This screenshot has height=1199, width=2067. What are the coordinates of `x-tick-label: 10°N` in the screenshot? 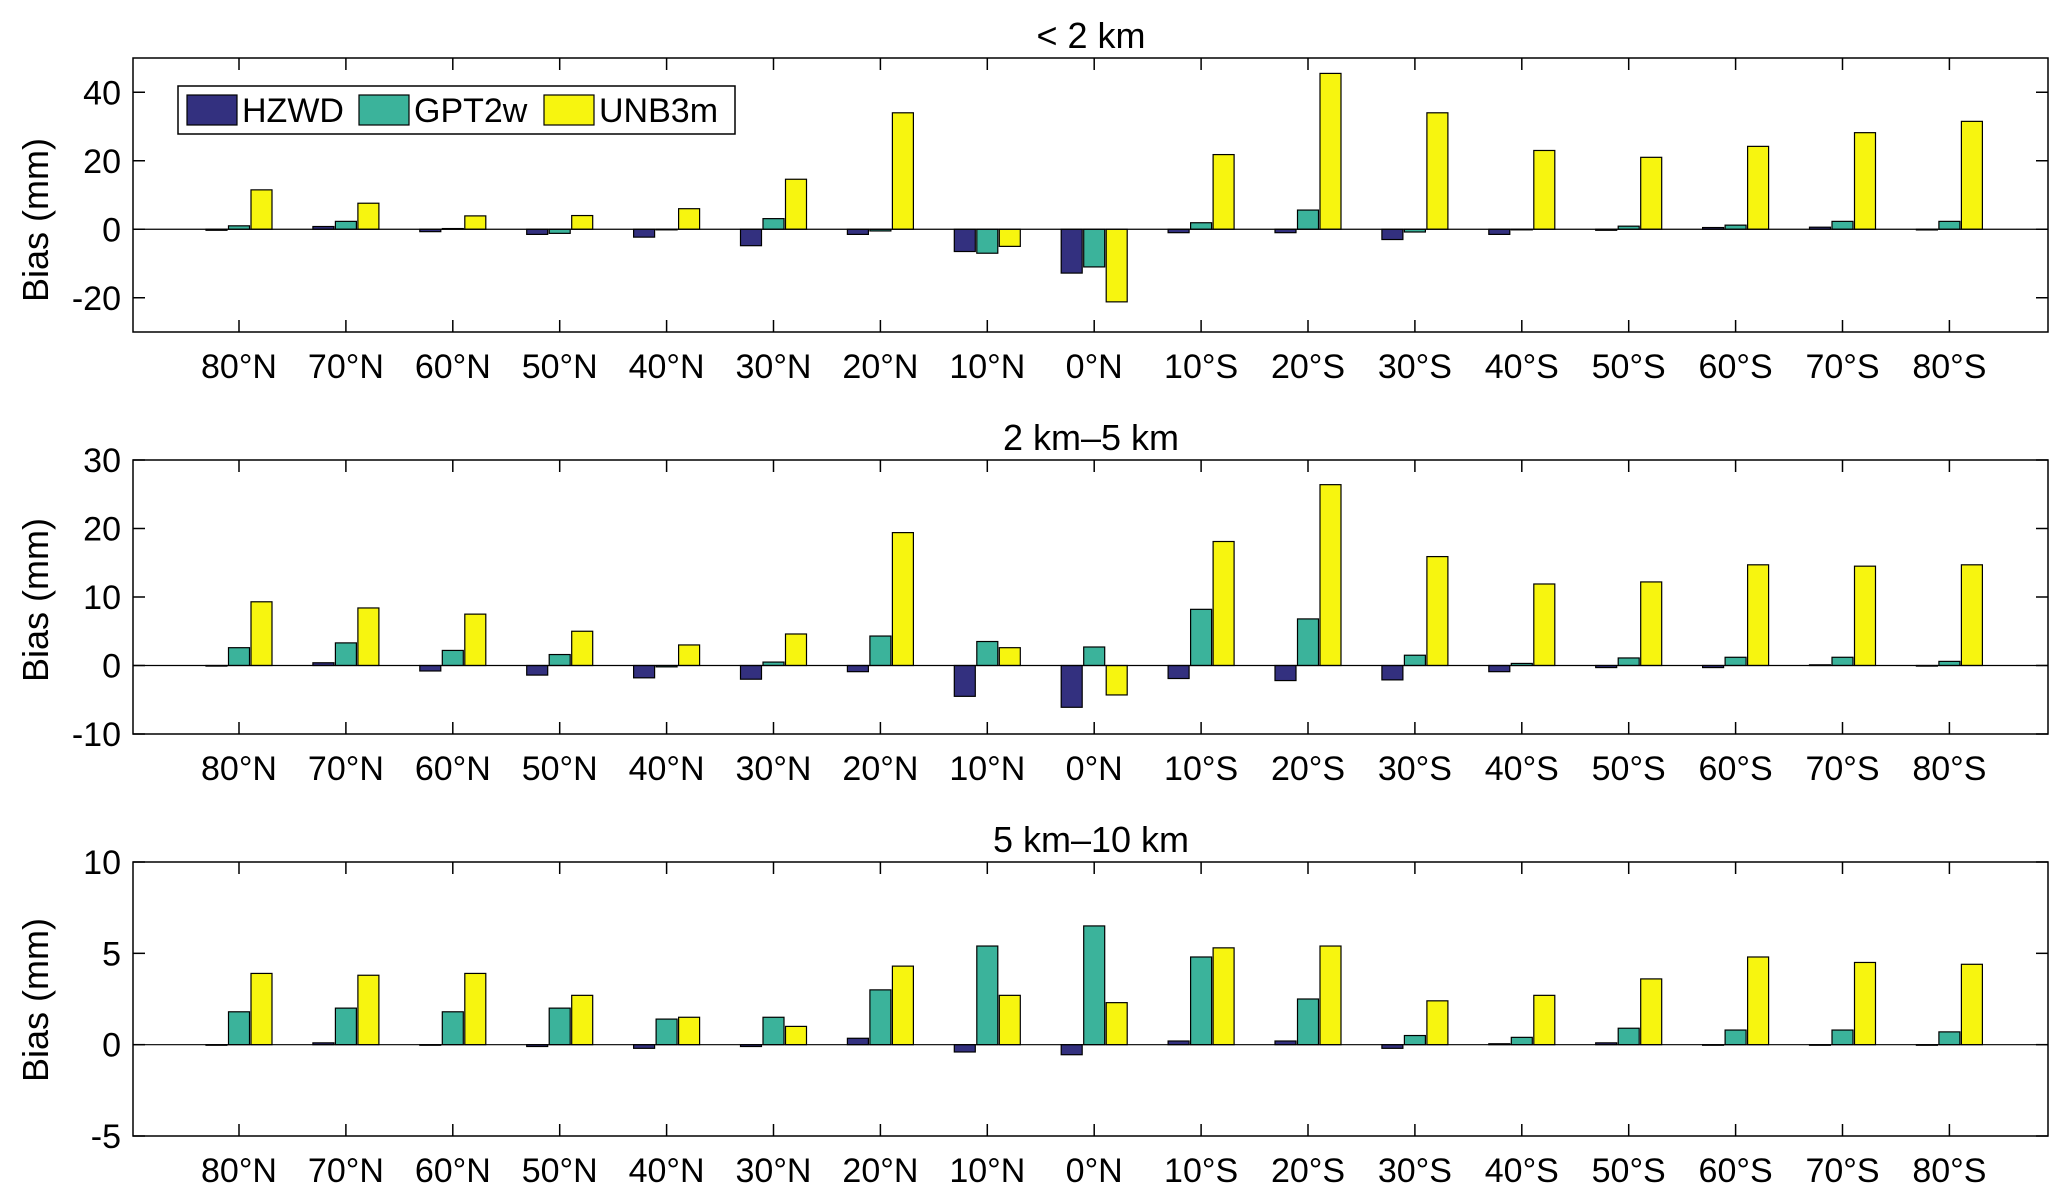 It's located at (987, 769).